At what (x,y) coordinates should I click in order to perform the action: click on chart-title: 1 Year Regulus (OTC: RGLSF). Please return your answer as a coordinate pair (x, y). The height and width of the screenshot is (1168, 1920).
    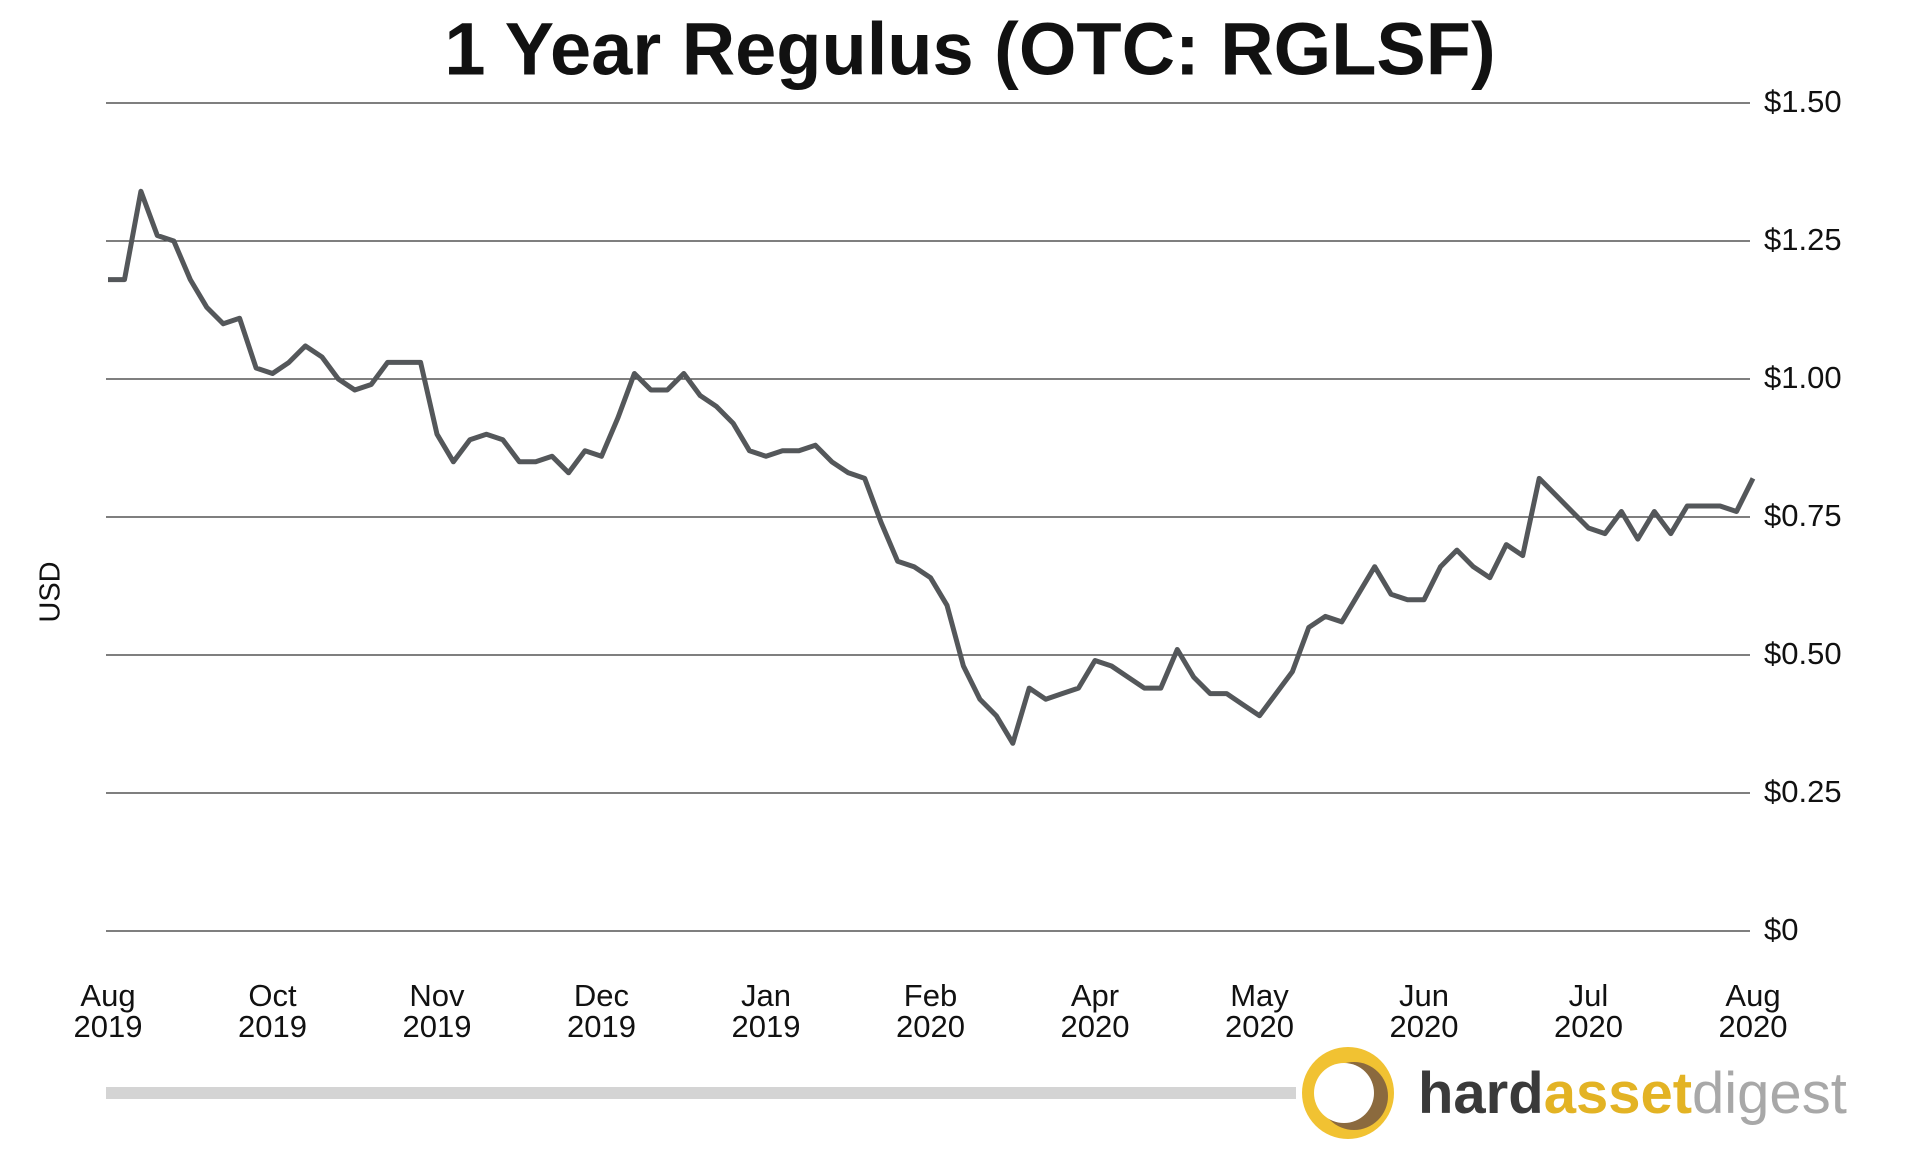
    Looking at the image, I should click on (969, 49).